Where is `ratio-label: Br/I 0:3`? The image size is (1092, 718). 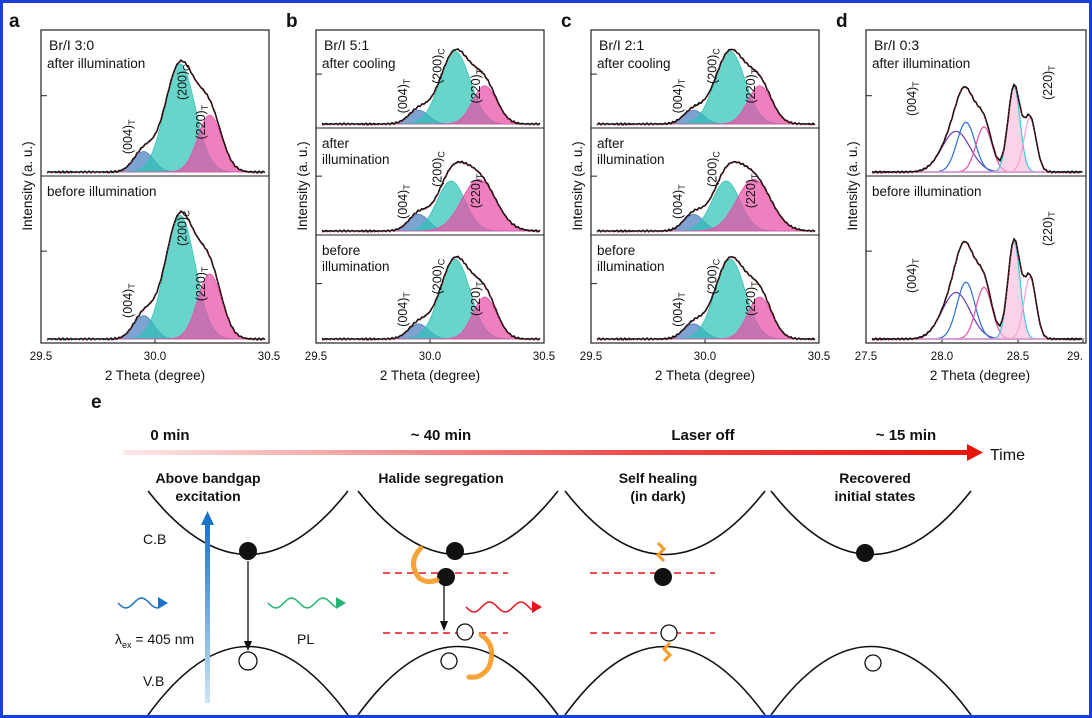
ratio-label: Br/I 0:3 is located at coordinates (896, 45).